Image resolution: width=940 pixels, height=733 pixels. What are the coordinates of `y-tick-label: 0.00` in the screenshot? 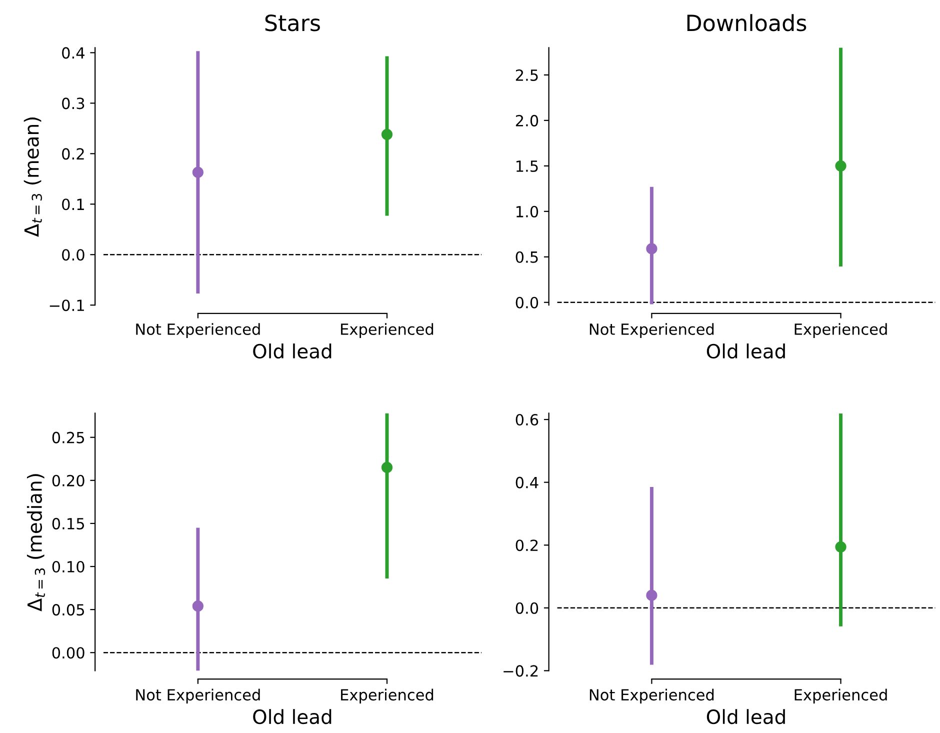 It's located at (68, 653).